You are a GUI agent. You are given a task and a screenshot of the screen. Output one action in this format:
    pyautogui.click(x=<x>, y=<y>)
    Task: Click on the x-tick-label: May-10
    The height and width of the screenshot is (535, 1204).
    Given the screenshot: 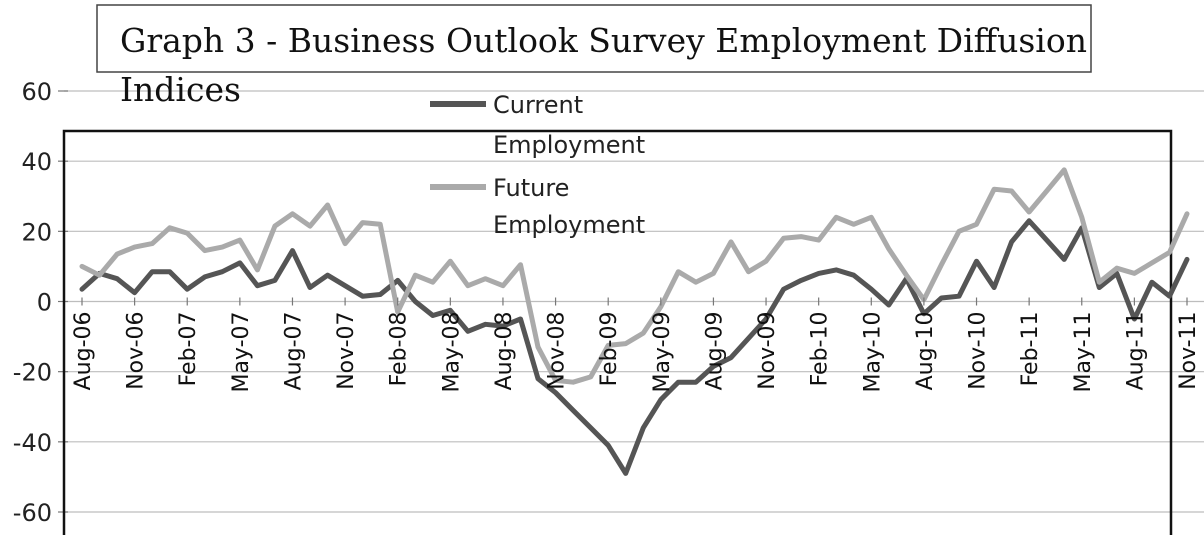 What is the action you would take?
    pyautogui.click(x=872, y=352)
    